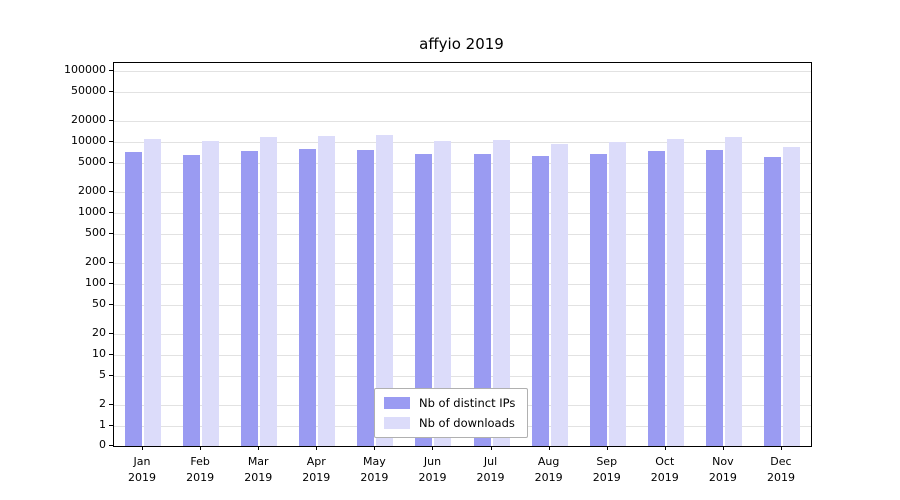 The width and height of the screenshot is (900, 500). What do you see at coordinates (432, 469) in the screenshot?
I see `x-tick-label-jun: Jun 2019` at bounding box center [432, 469].